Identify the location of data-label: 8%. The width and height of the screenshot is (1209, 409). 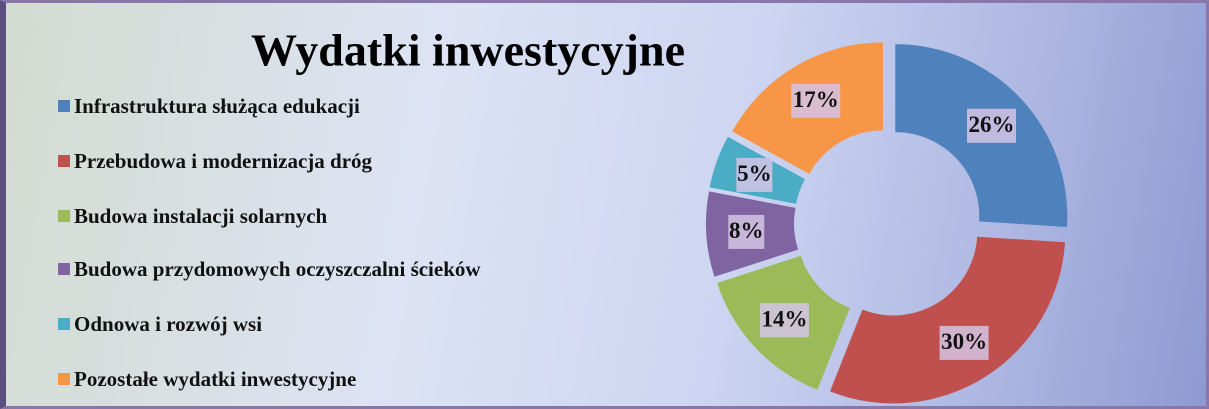
(746, 230).